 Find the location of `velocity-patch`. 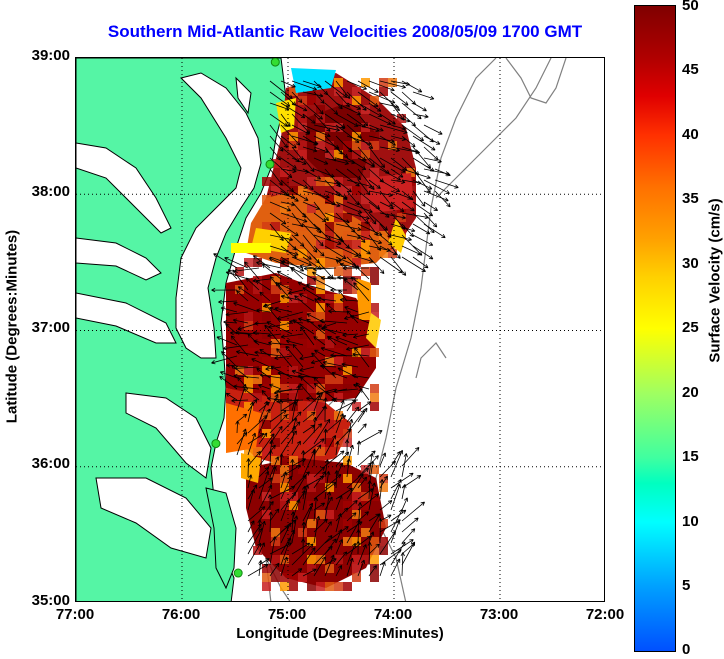

velocity-patch is located at coordinates (313, 80).